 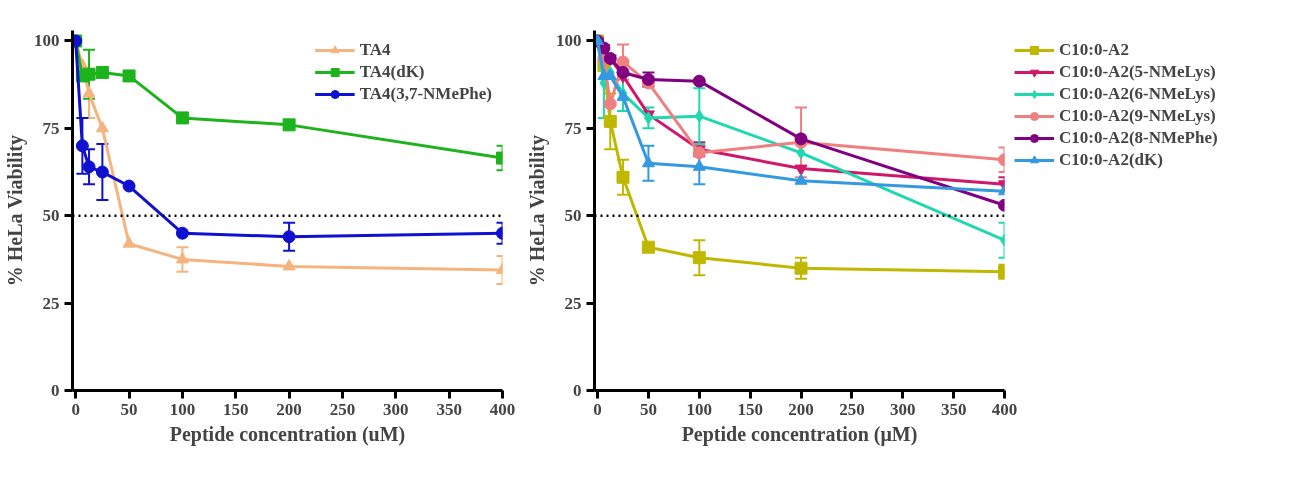 What do you see at coordinates (799, 434) in the screenshot?
I see `x-axis-title: Peptide concentration (μM)` at bounding box center [799, 434].